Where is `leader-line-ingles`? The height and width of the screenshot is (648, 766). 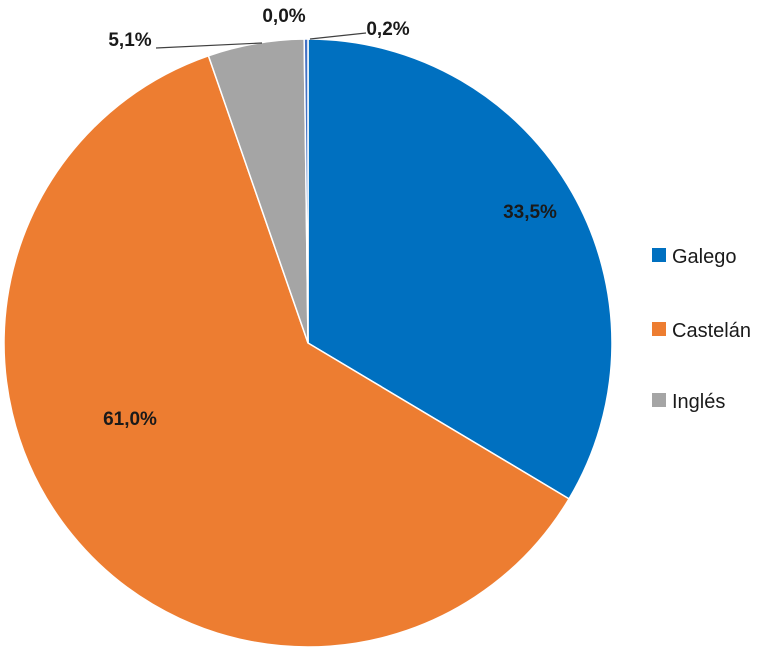 leader-line-ingles is located at coordinates (209, 45).